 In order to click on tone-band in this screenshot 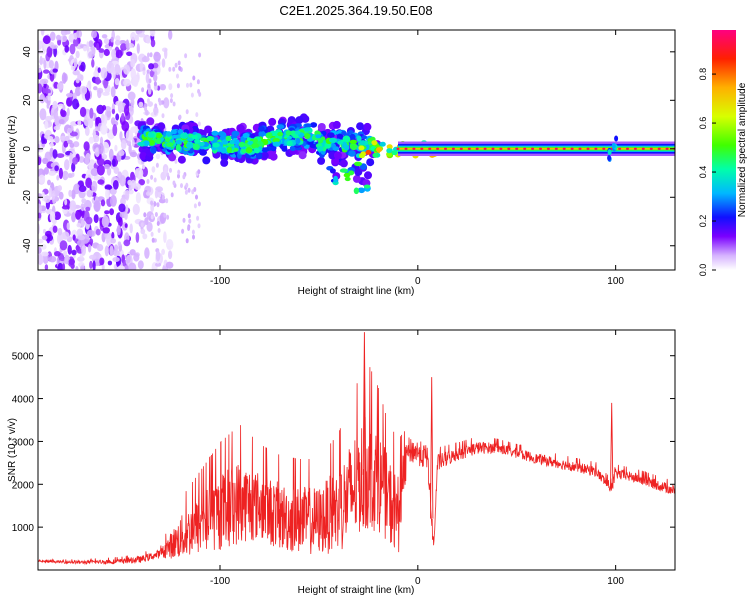, I will do `click(536, 148)`.